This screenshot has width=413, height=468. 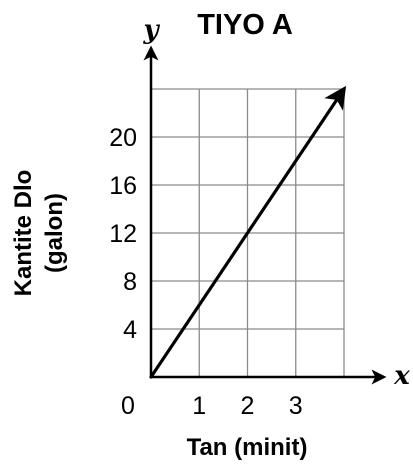 I want to click on x-tick-label: 1, so click(x=199, y=406).